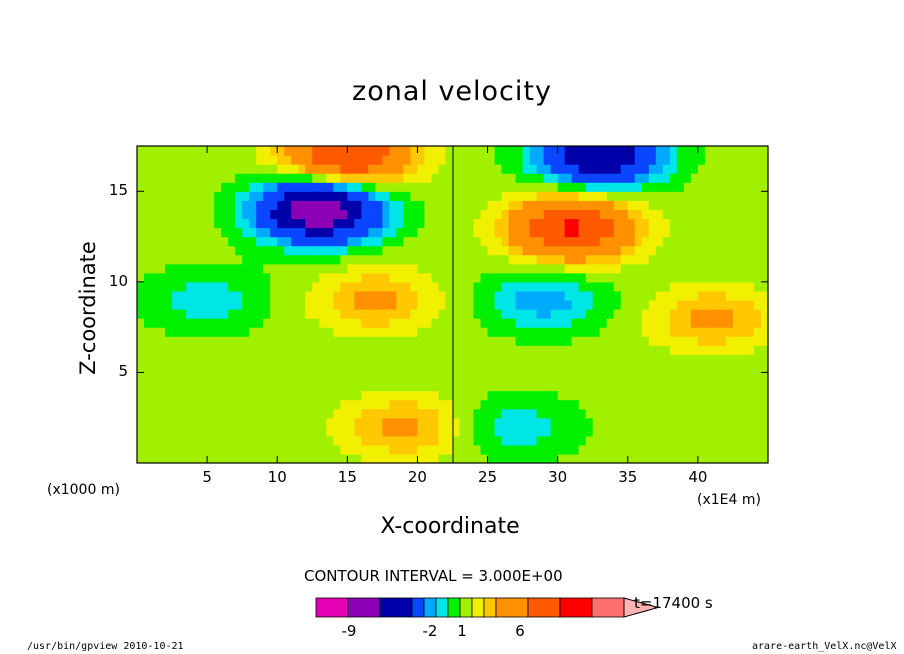 This screenshot has width=904, height=654. Describe the element at coordinates (418, 607) in the screenshot. I see `colorbar-swatch` at that location.